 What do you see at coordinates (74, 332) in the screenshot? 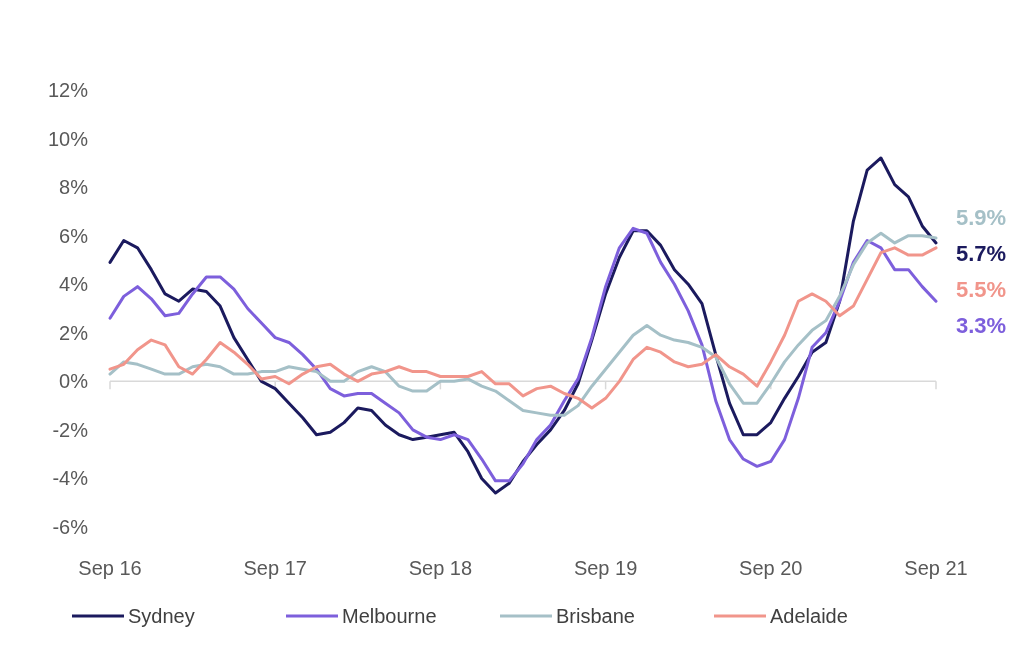
I see `y-tick-label: 2%` at bounding box center [74, 332].